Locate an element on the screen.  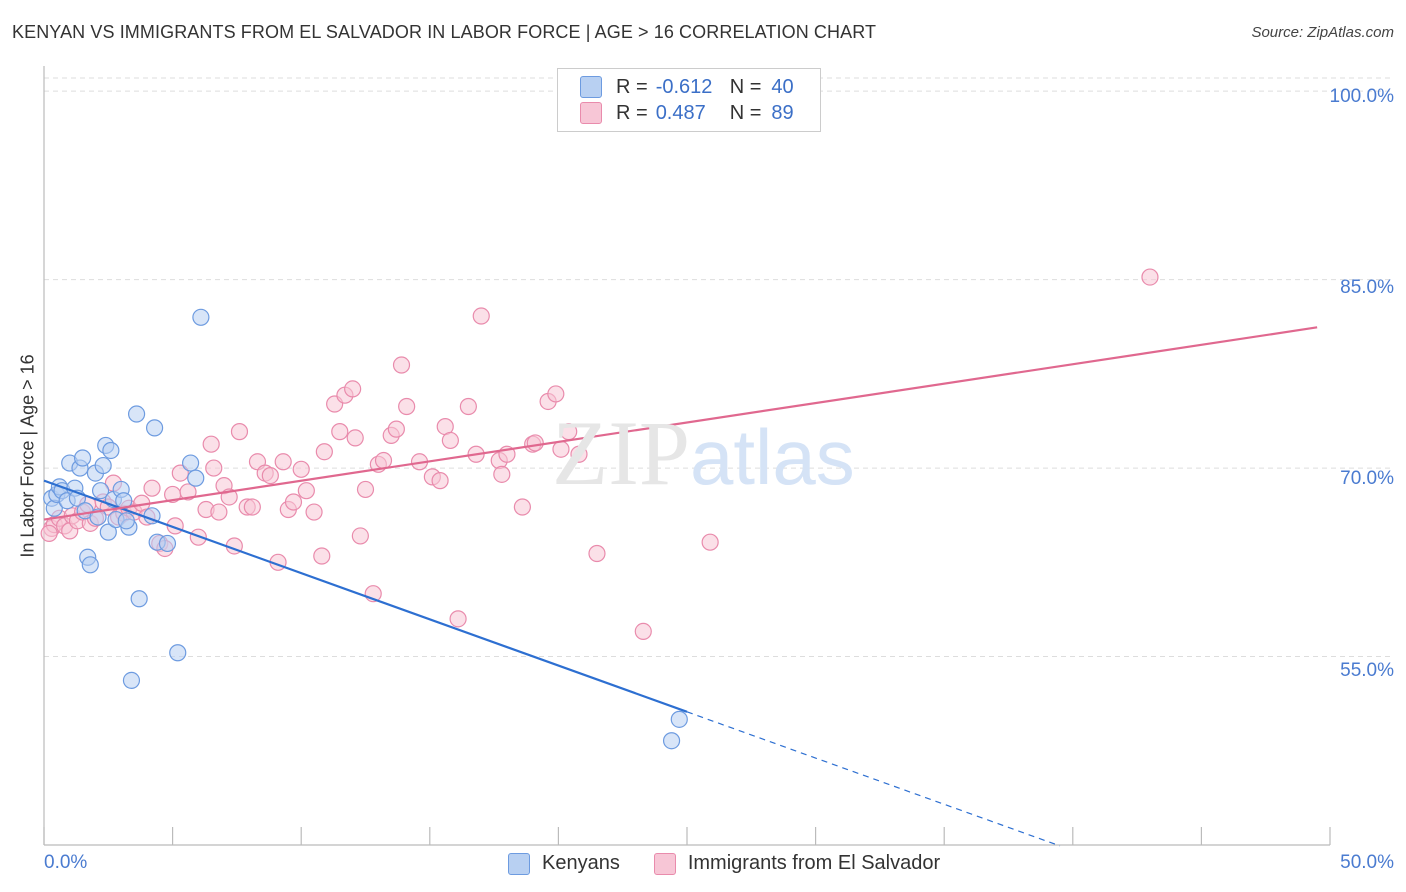
y-tick-label: 70.0% is located at coordinates (1367, 478).